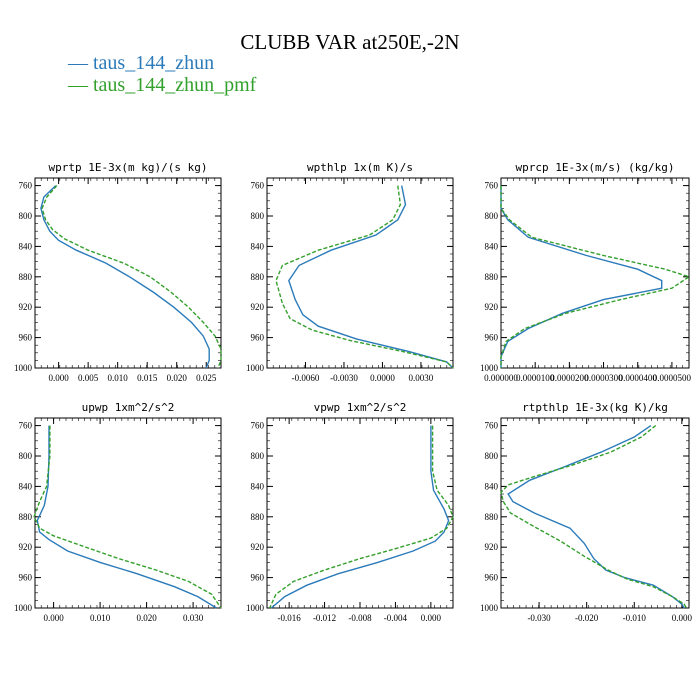 The image size is (700, 700). What do you see at coordinates (360, 167) in the screenshot?
I see `panel-title: wpthlp 1x(m K)/s` at bounding box center [360, 167].